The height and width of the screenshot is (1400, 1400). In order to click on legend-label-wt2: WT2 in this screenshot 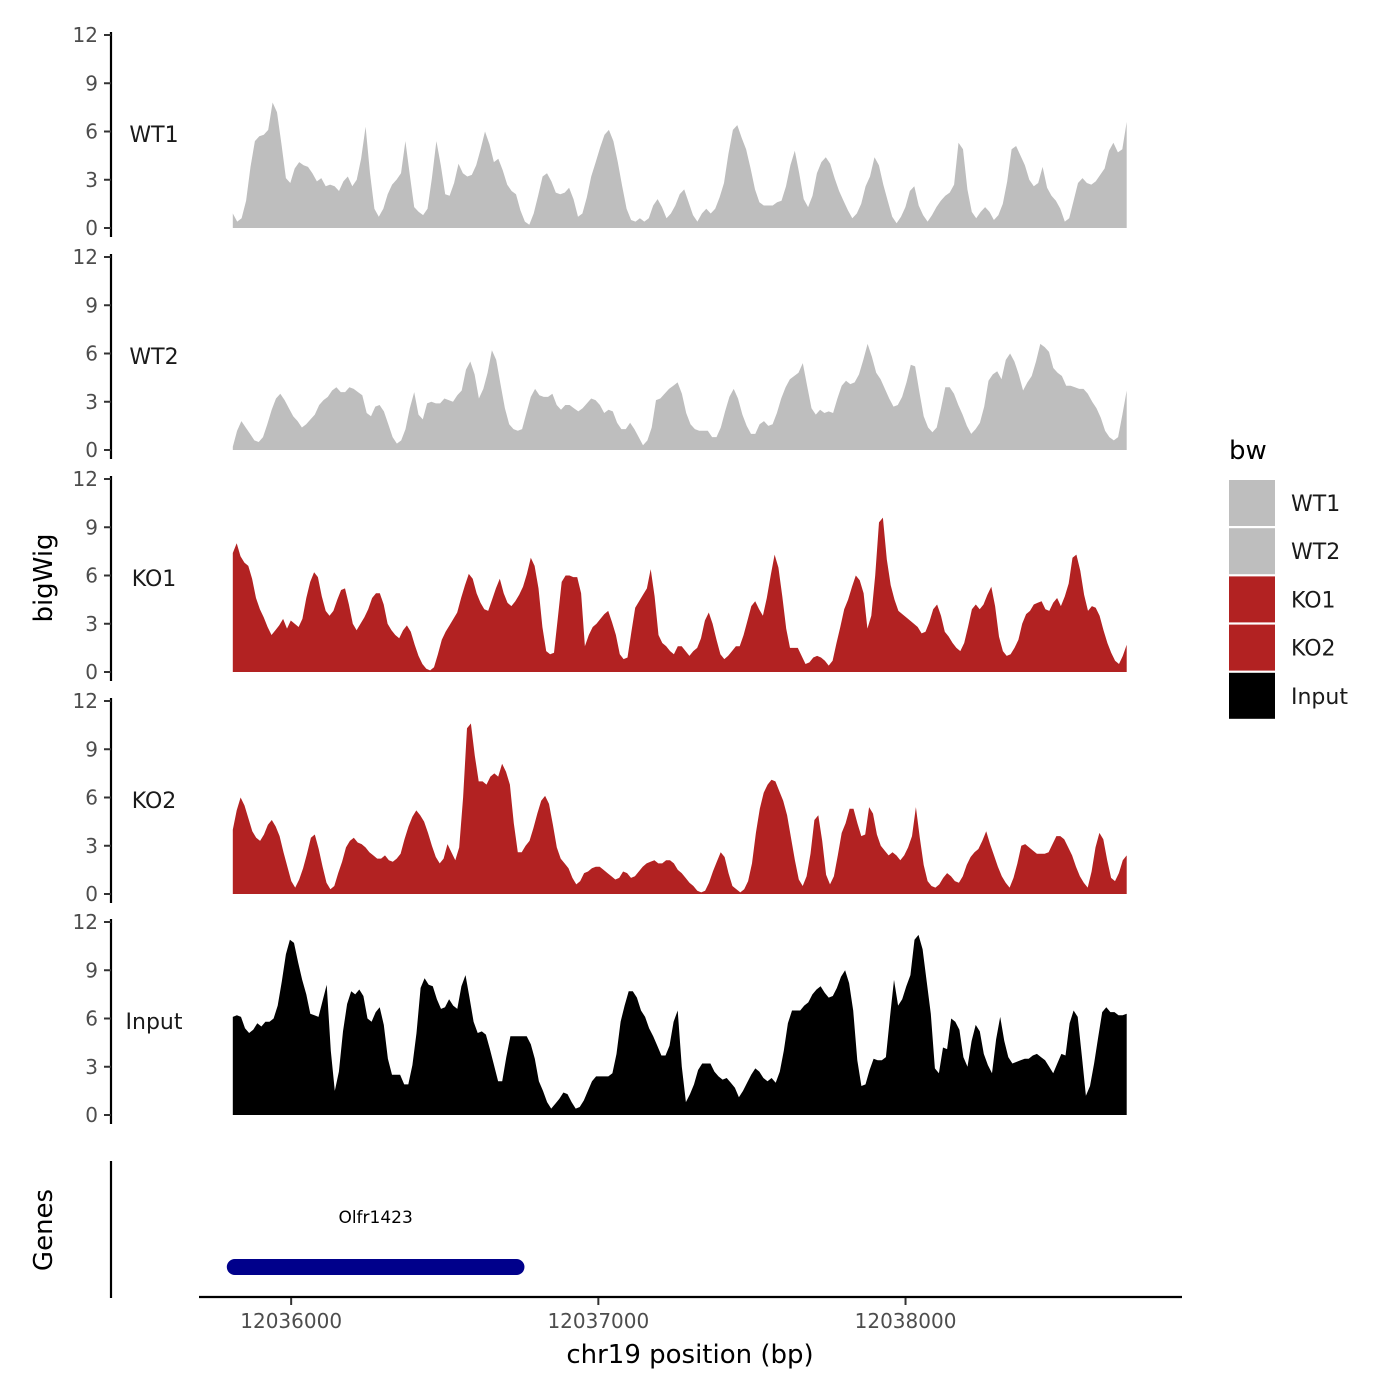, I will do `click(1315, 552)`.